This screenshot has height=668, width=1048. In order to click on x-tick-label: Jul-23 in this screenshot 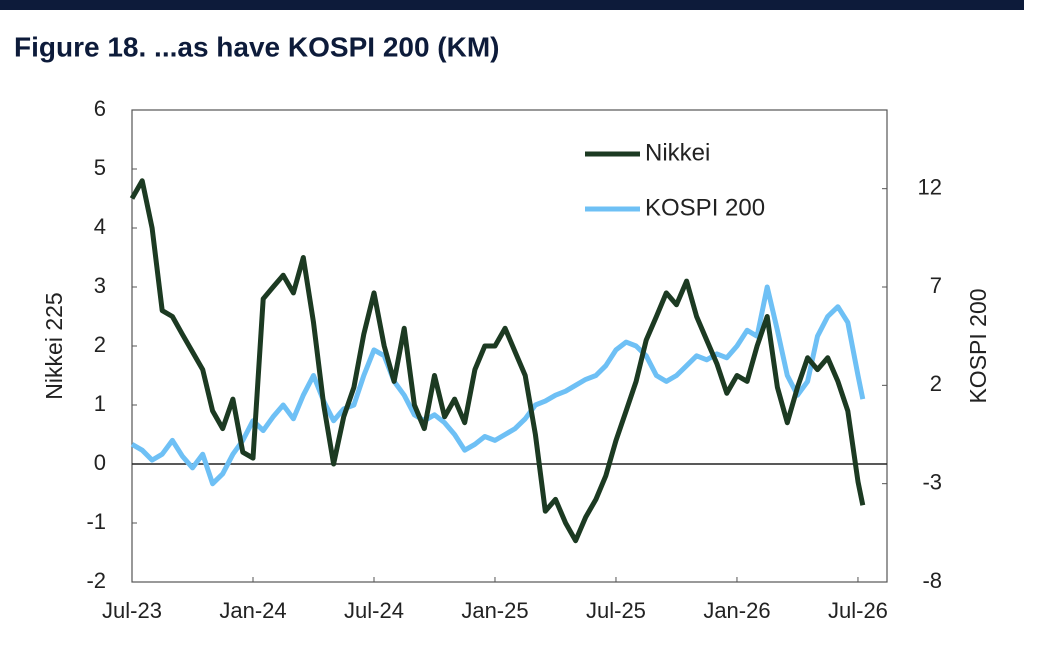, I will do `click(132, 610)`.